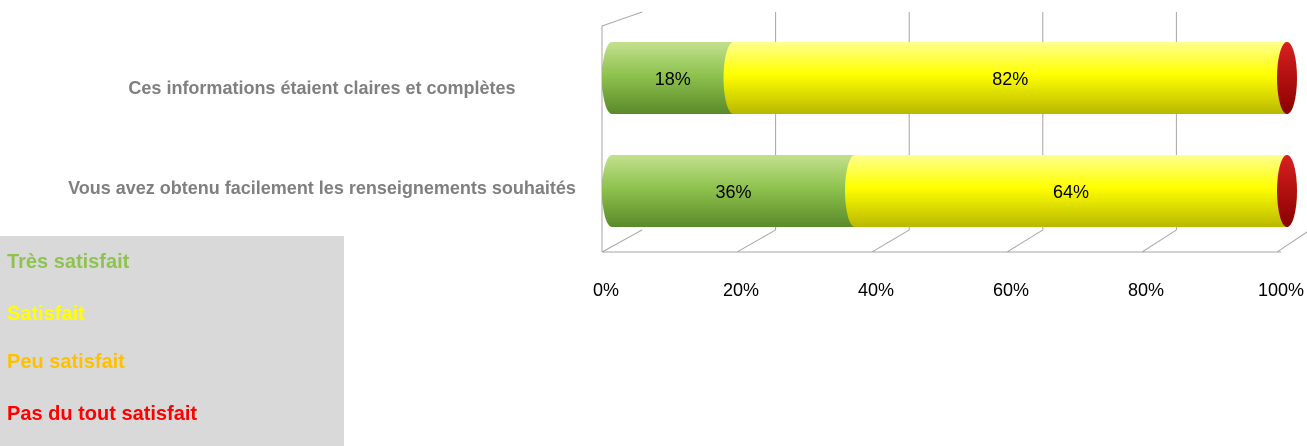 This screenshot has height=446, width=1307. Describe the element at coordinates (1281, 290) in the screenshot. I see `x-tick-label: 100%` at that location.